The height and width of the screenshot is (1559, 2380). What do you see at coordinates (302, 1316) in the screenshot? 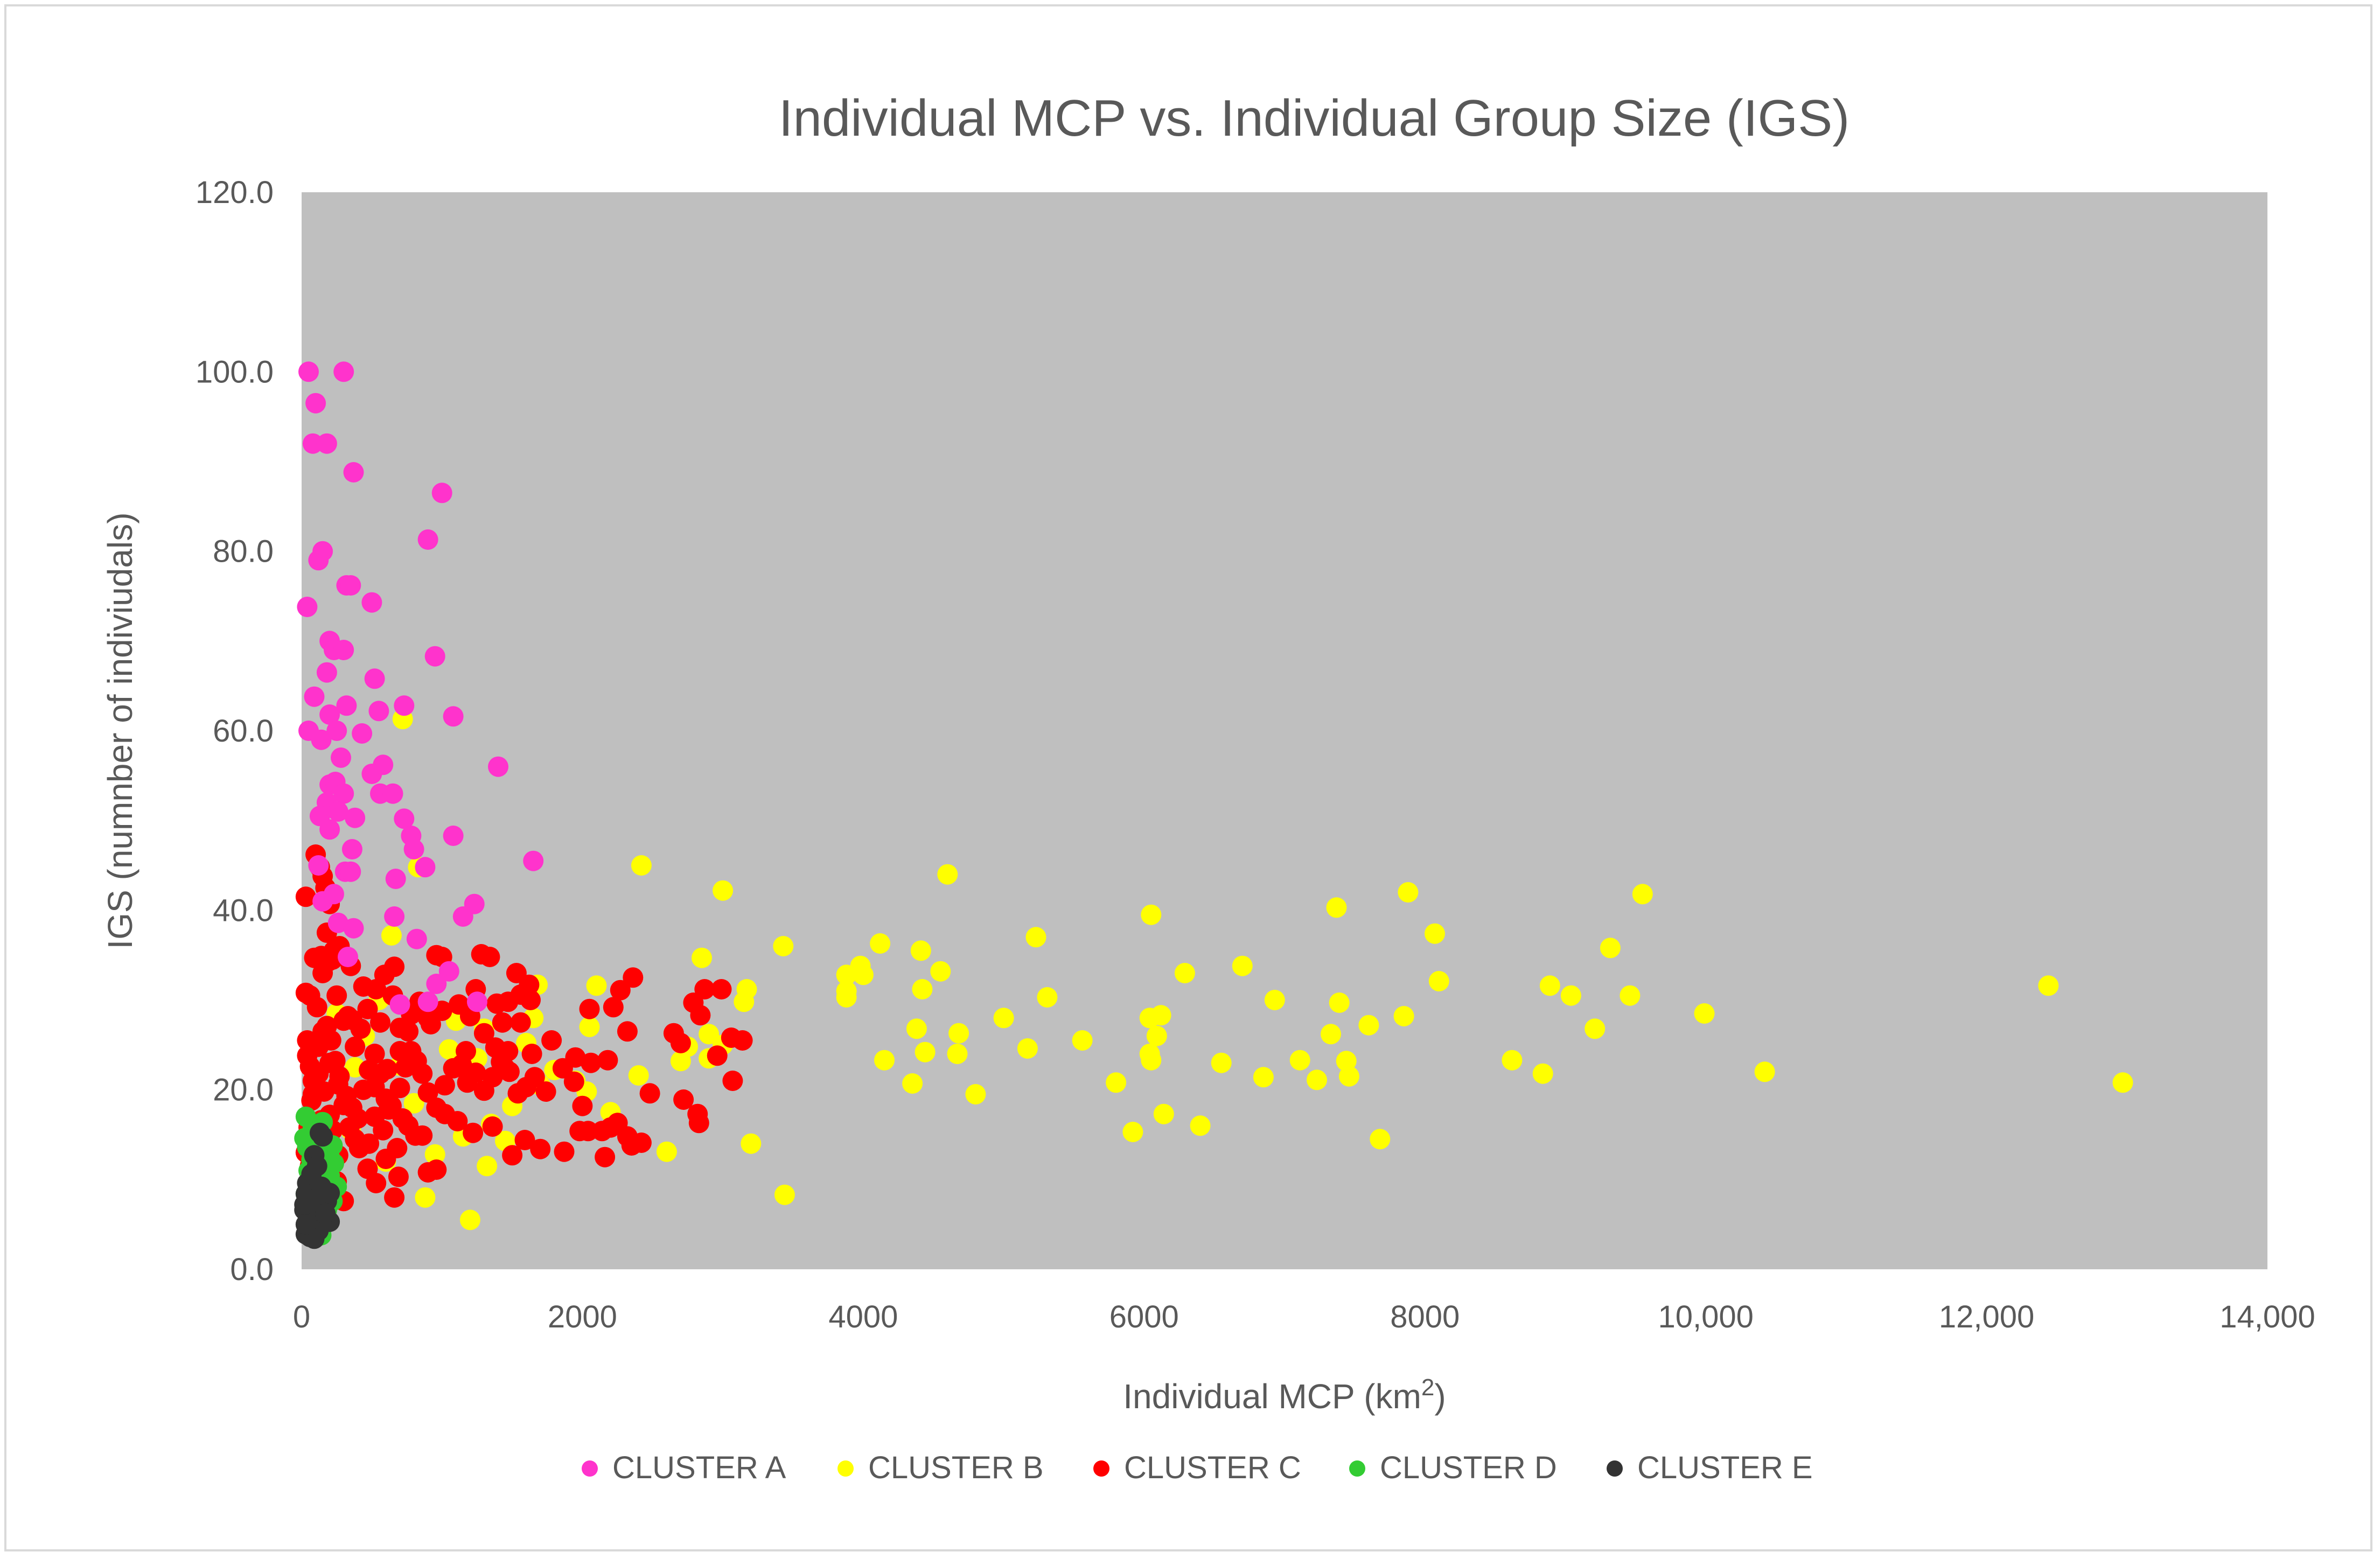
I see `x-tick-label: 0` at bounding box center [302, 1316].